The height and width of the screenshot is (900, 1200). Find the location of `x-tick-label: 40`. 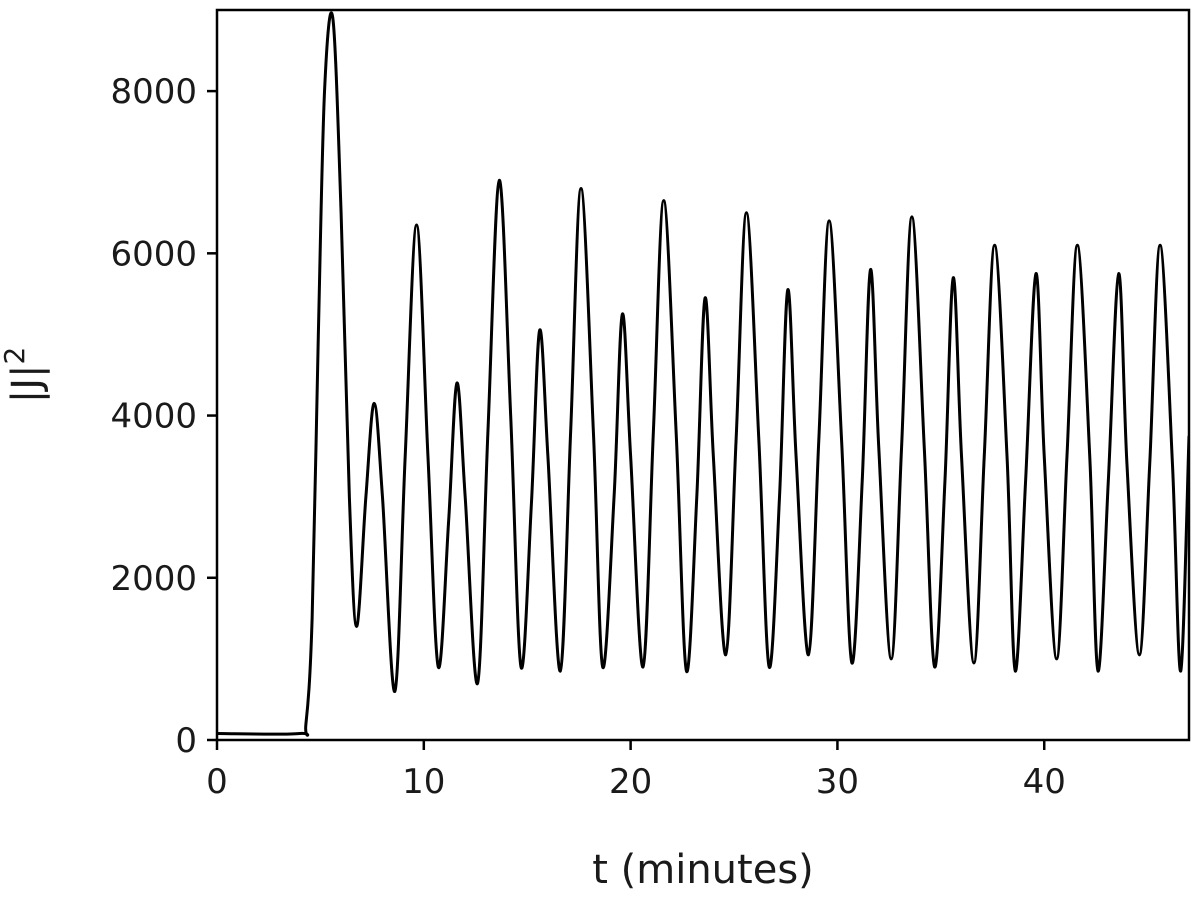

x-tick-label: 40 is located at coordinates (1044, 782).